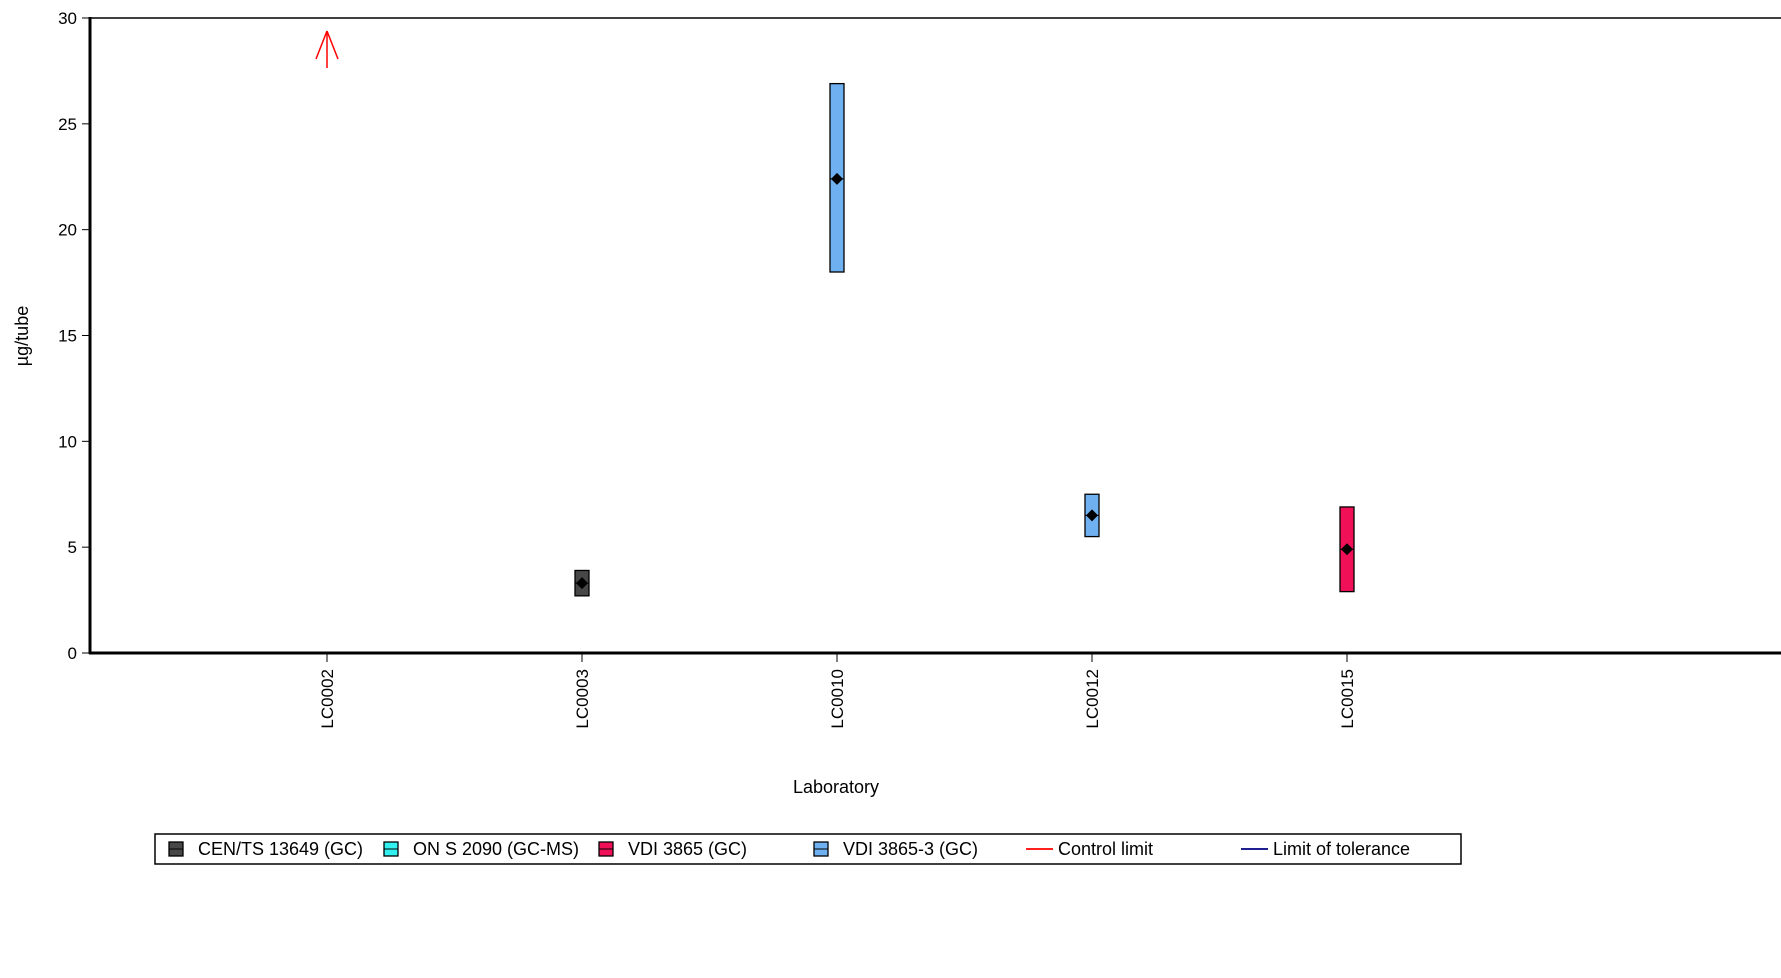  I want to click on legend-item: CEN/TS 13649 (GC), so click(265, 849).